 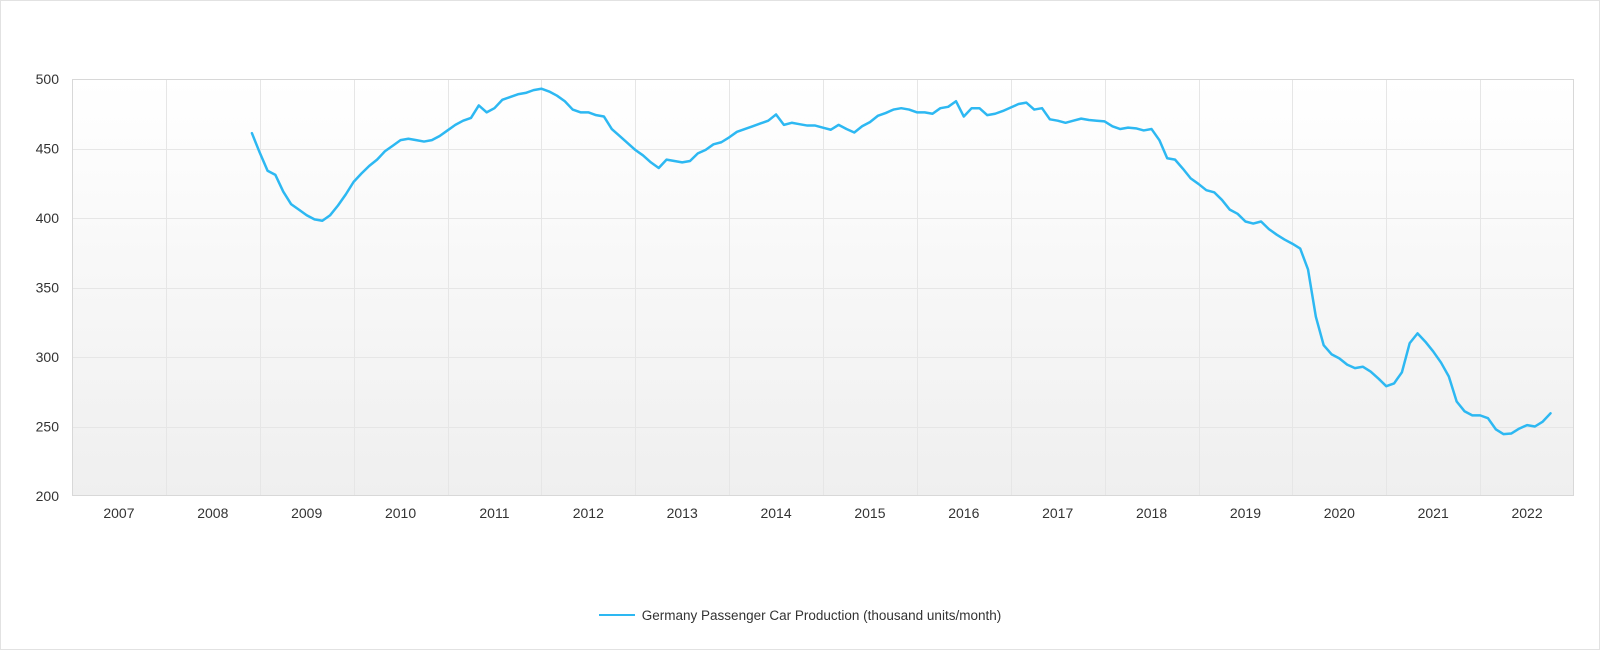 I want to click on x-axis-label: 2013, so click(x=682, y=513).